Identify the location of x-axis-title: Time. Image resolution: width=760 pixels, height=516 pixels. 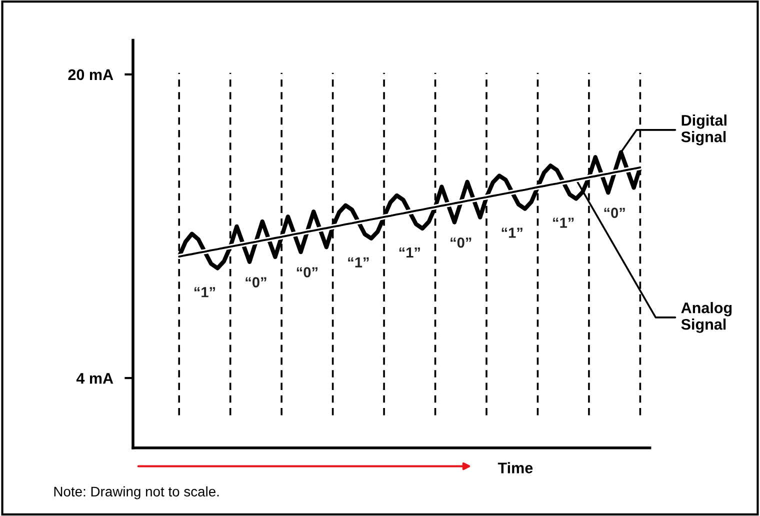
(515, 468).